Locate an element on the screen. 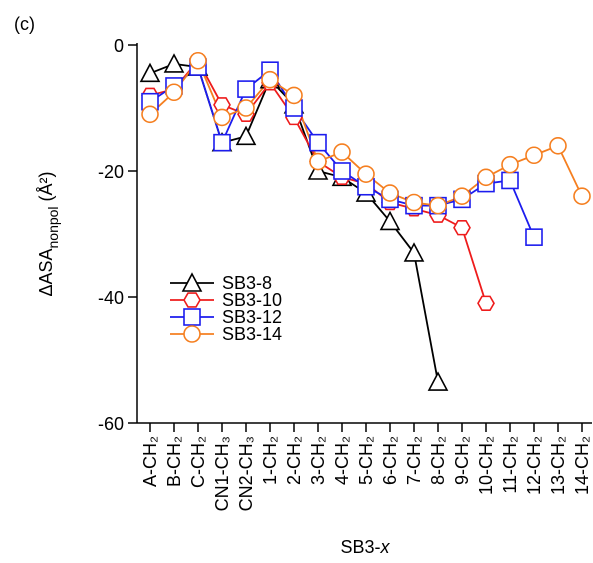 The height and width of the screenshot is (563, 593). x-tick-label: B-CH₂ is located at coordinates (174, 461).